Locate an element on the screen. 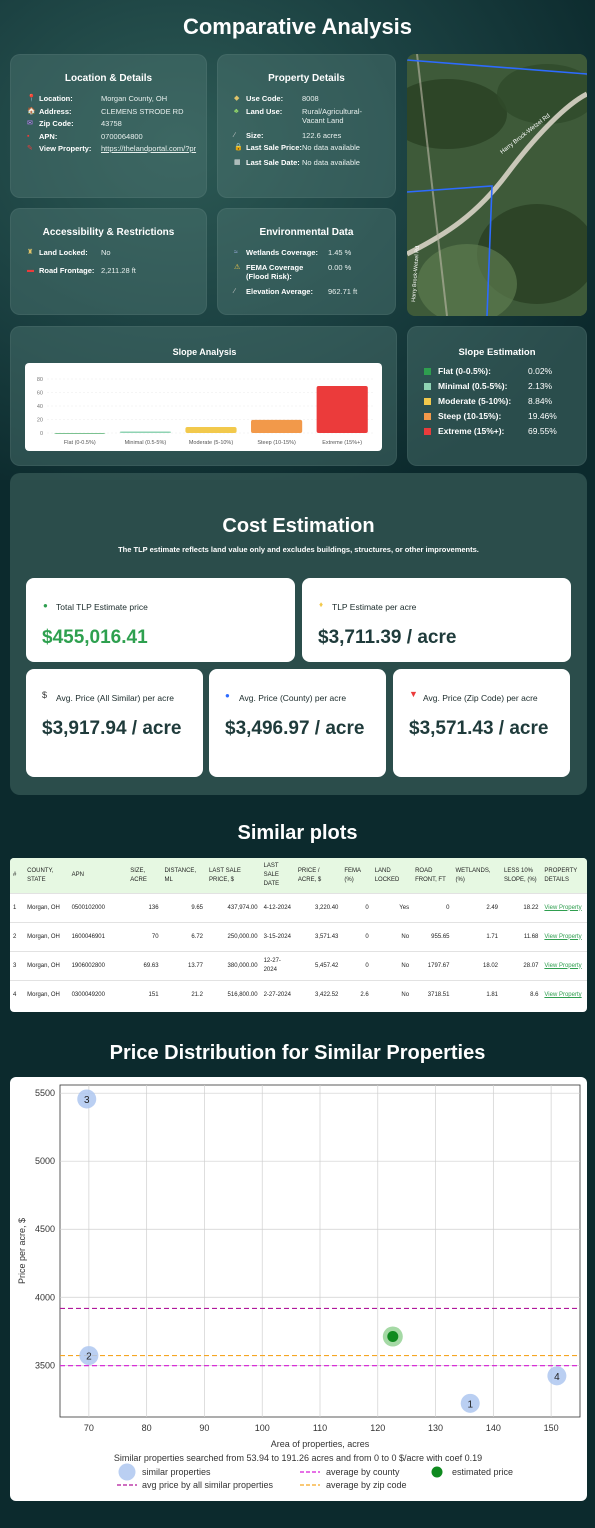 The height and width of the screenshot is (1528, 595). last-sale-price-row: 🔒 Last Sale Price: No data available is located at coordinates (314, 148).